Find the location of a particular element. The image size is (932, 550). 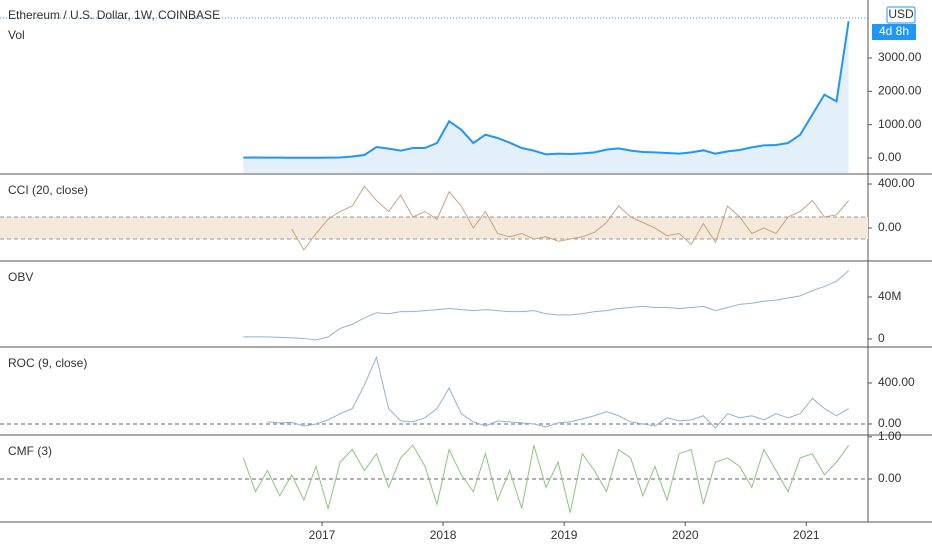

y-tick-label: 40M is located at coordinates (889, 296).